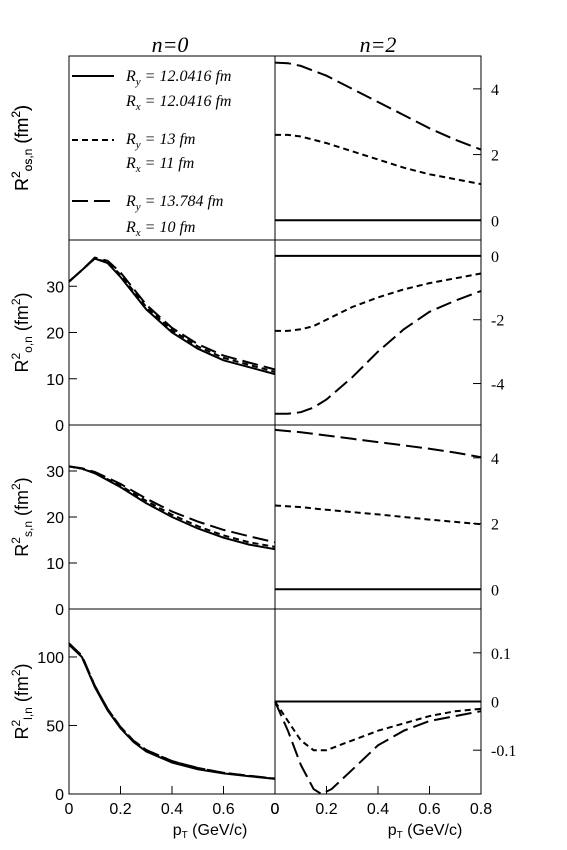 The width and height of the screenshot is (567, 850). Describe the element at coordinates (133, 153) in the screenshot. I see `legend-entry-short-dash: Ry = 13 fm Rx = 11 fm` at that location.